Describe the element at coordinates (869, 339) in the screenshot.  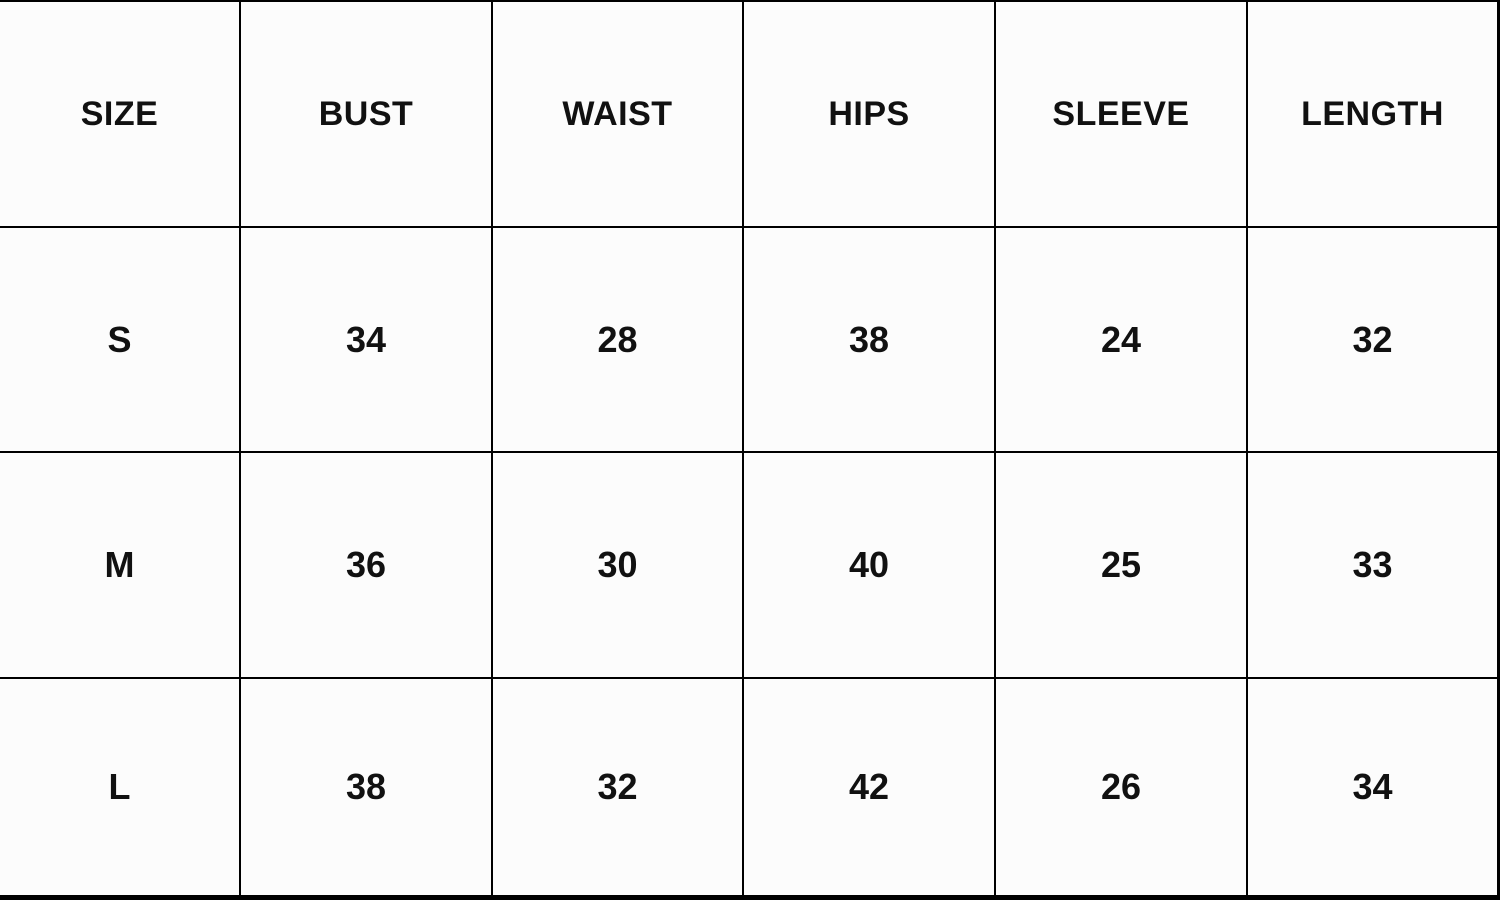
I see `cell-s-hips: 38` at that location.